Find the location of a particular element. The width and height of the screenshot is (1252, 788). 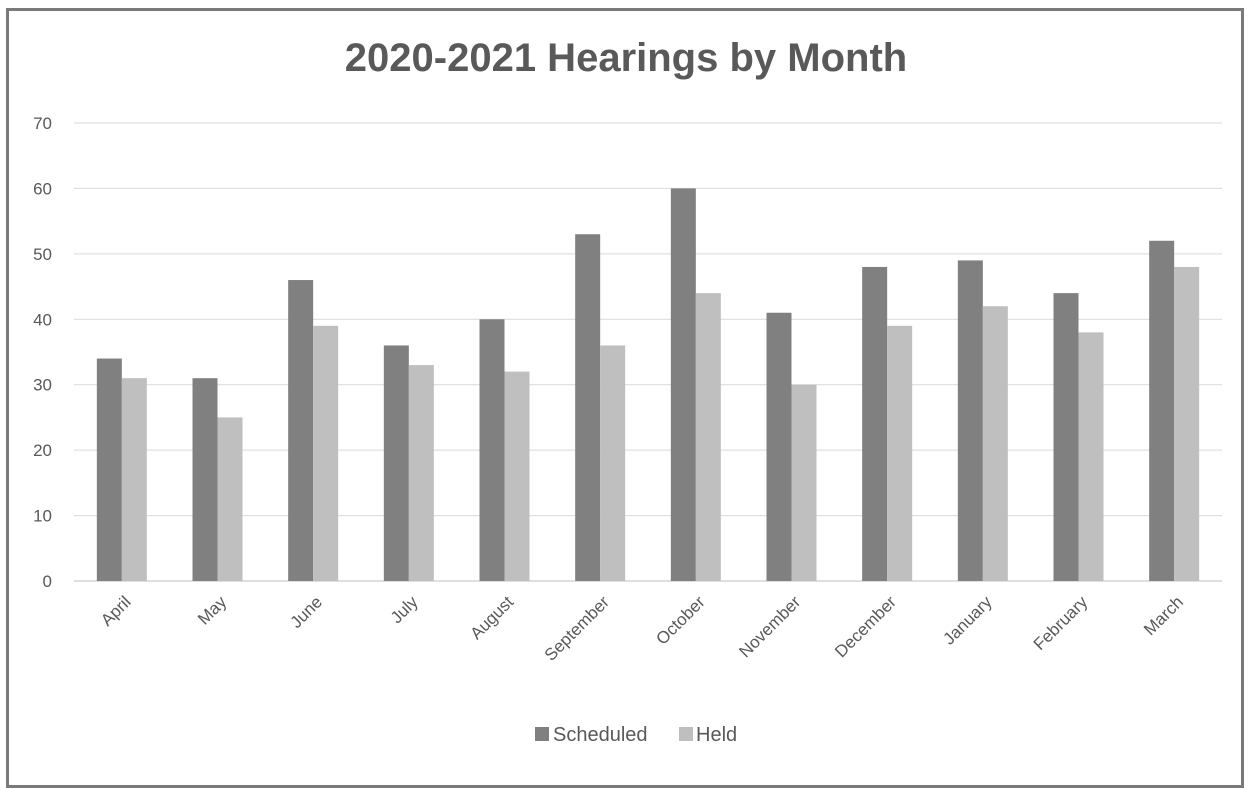

x-tick-label: April is located at coordinates (115, 610).